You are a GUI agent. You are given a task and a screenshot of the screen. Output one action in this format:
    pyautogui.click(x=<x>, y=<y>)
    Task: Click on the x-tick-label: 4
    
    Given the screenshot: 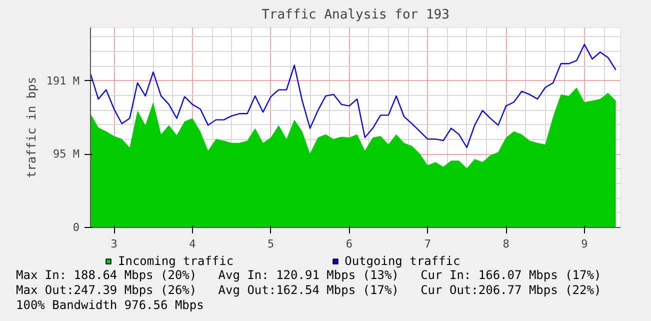 What is the action you would take?
    pyautogui.click(x=192, y=244)
    